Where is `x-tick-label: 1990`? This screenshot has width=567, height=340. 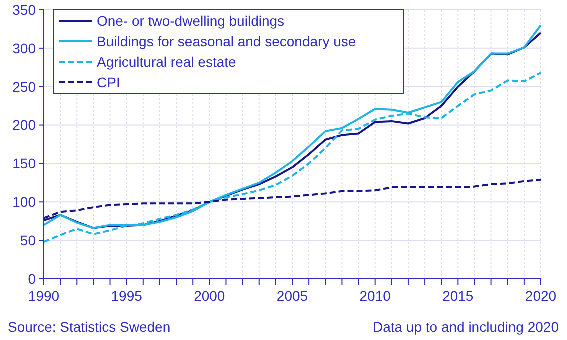
x-tick-label: 1990 is located at coordinates (44, 296).